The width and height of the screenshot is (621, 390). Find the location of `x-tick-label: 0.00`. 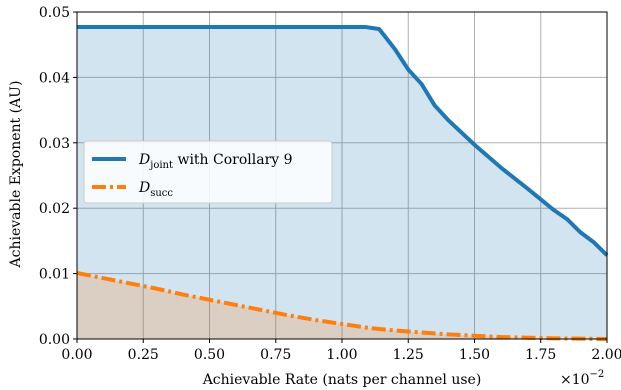

x-tick-label: 0.00 is located at coordinates (76, 355).